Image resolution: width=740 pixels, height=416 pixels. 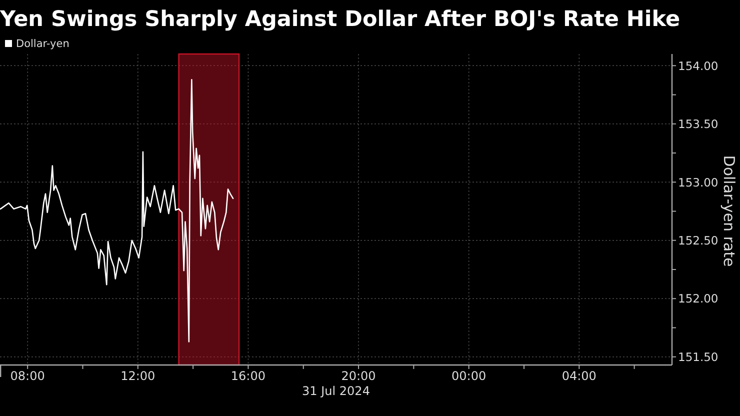 I want to click on text: 31 Jul 2024, so click(x=336, y=391).